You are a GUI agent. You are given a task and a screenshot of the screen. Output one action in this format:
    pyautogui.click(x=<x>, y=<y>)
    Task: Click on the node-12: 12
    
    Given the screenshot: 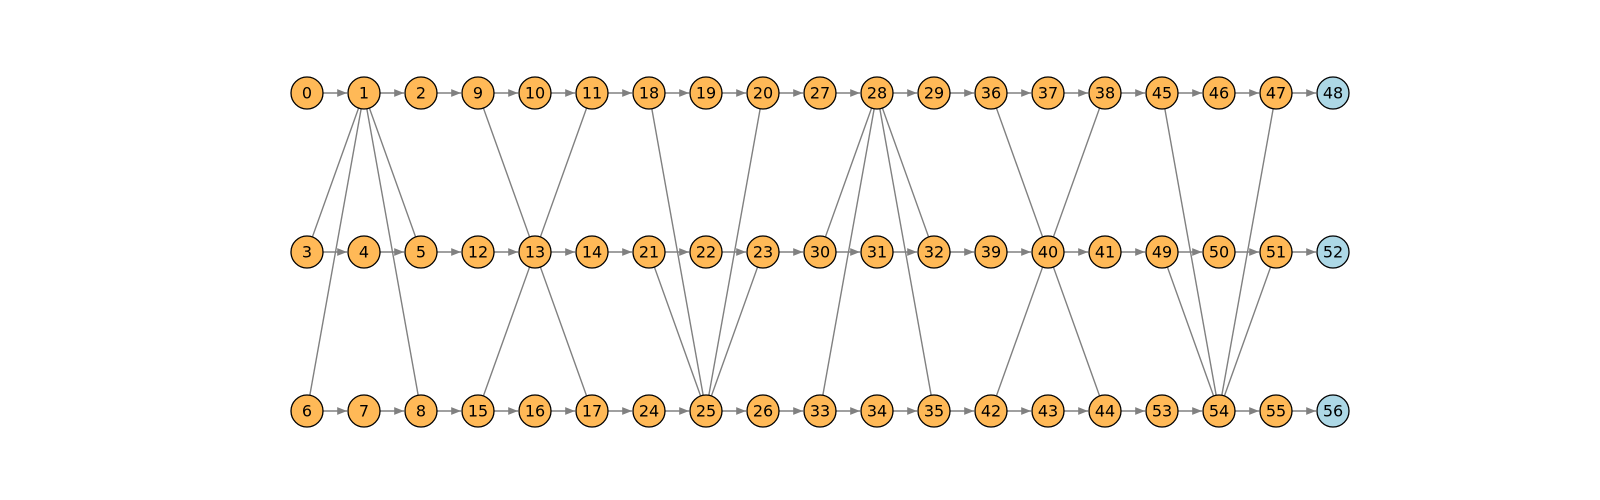 What is the action you would take?
    pyautogui.click(x=478, y=252)
    